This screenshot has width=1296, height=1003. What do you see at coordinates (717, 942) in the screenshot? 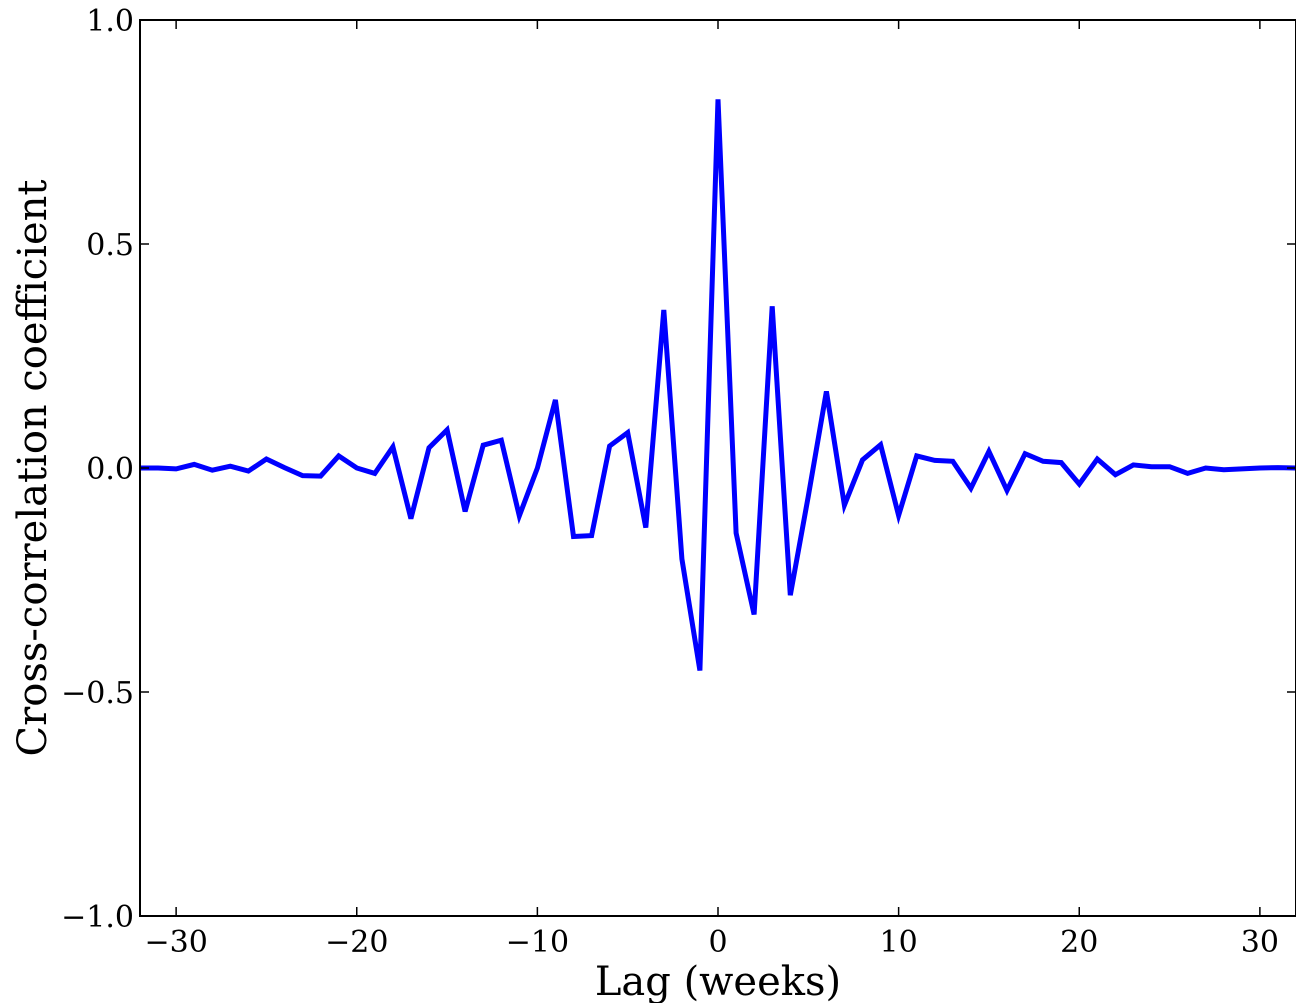
I see `x-tick-label: 0` at bounding box center [717, 942].